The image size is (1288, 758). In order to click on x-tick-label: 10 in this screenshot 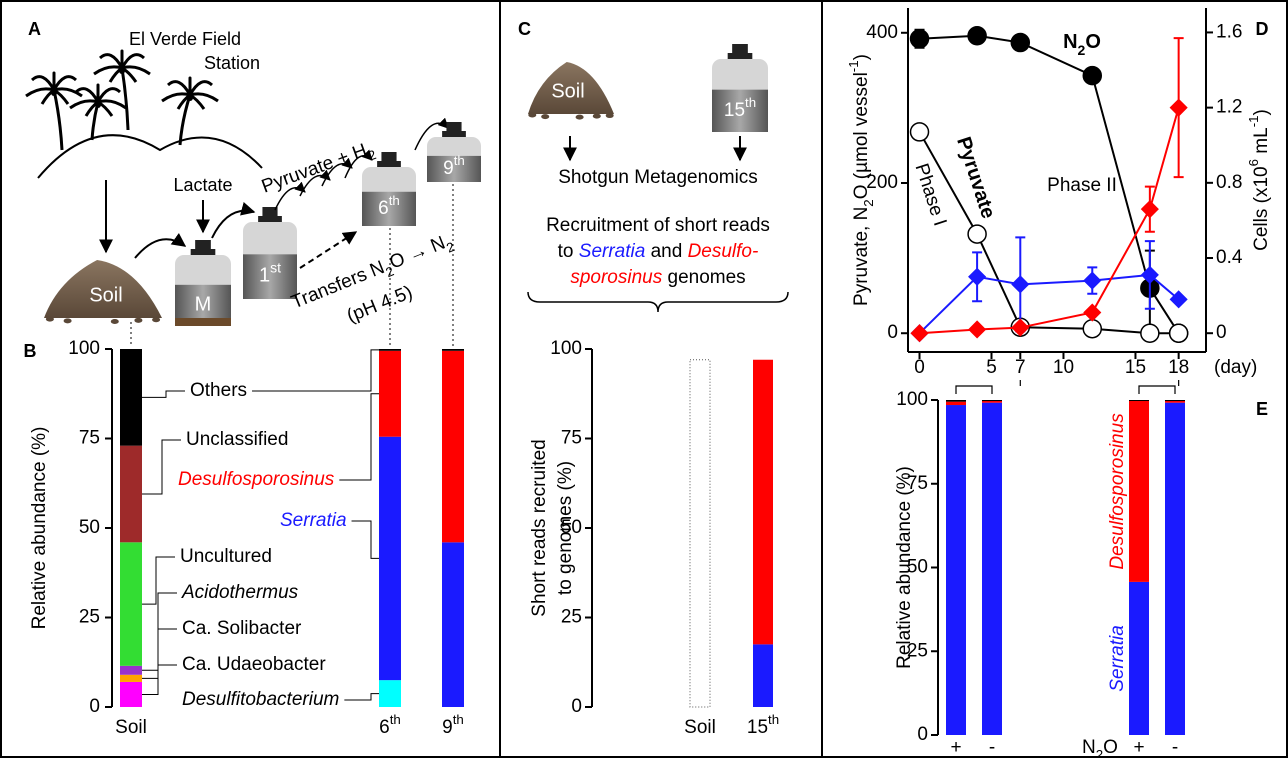, I will do `click(1063, 367)`.